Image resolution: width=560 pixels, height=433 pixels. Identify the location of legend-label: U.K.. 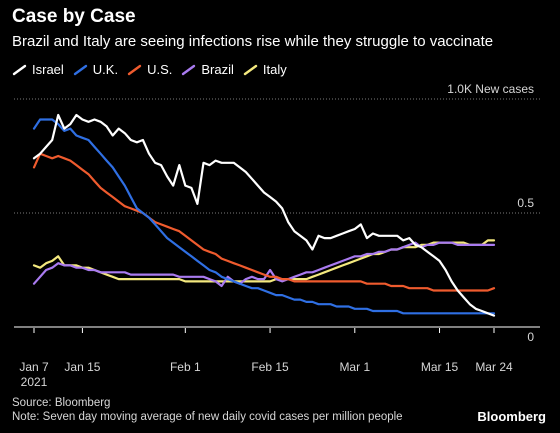
(105, 69).